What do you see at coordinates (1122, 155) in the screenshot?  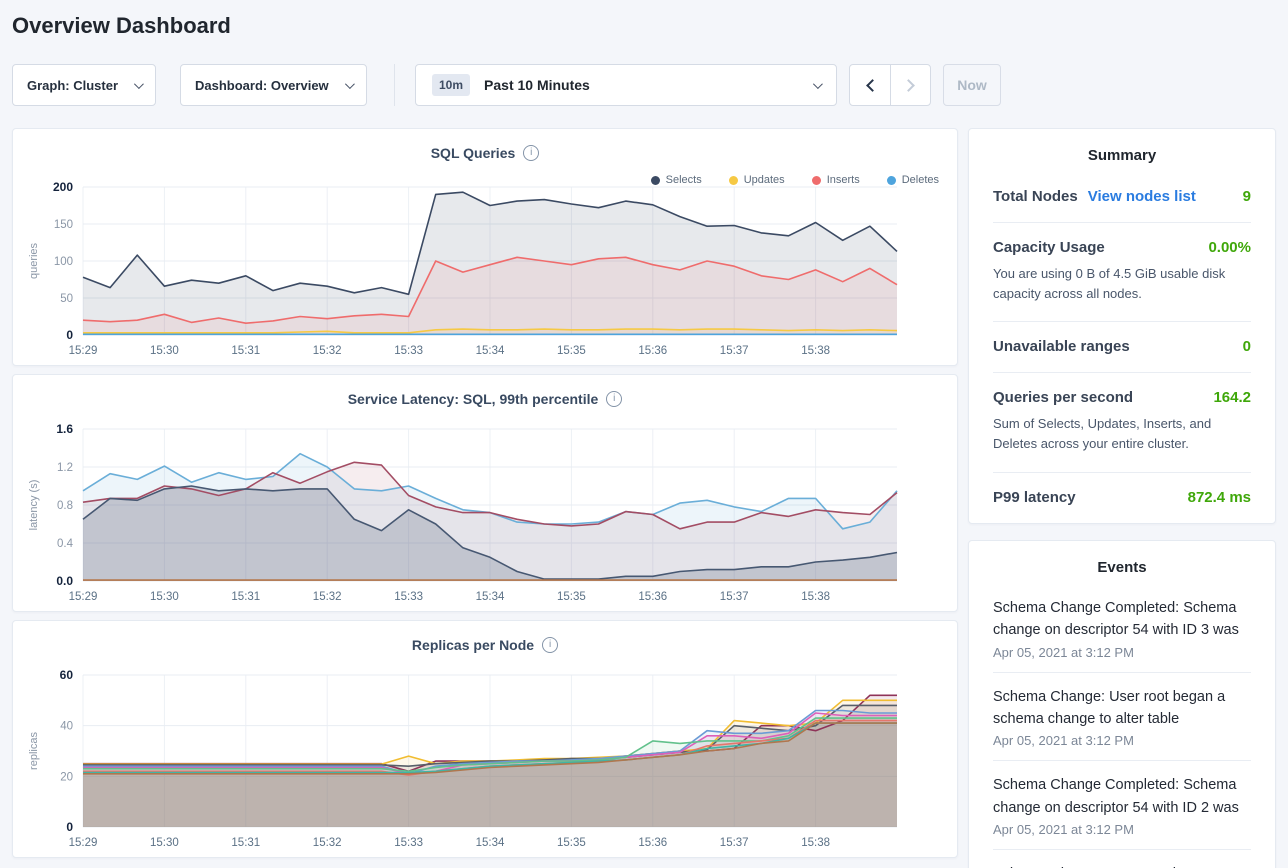 I see `summary-title: Summary` at bounding box center [1122, 155].